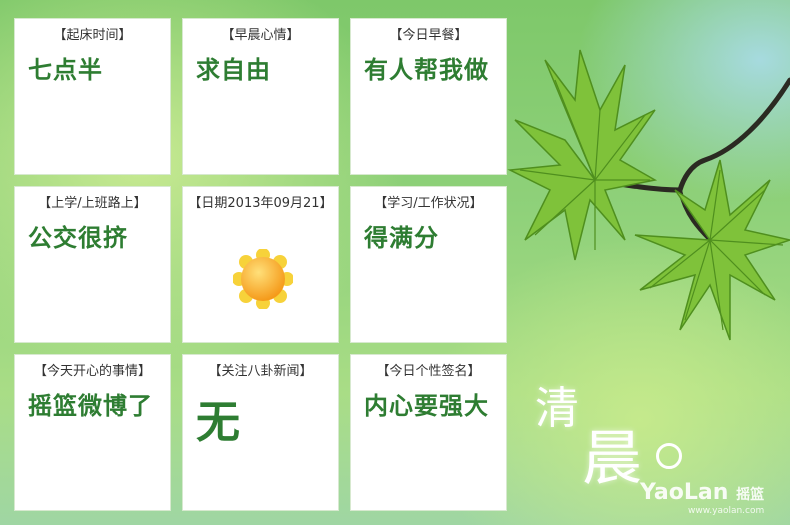 The height and width of the screenshot is (525, 790). Describe the element at coordinates (428, 432) in the screenshot. I see `tile-signature: 【今日个性签名】 内心要强大` at that location.